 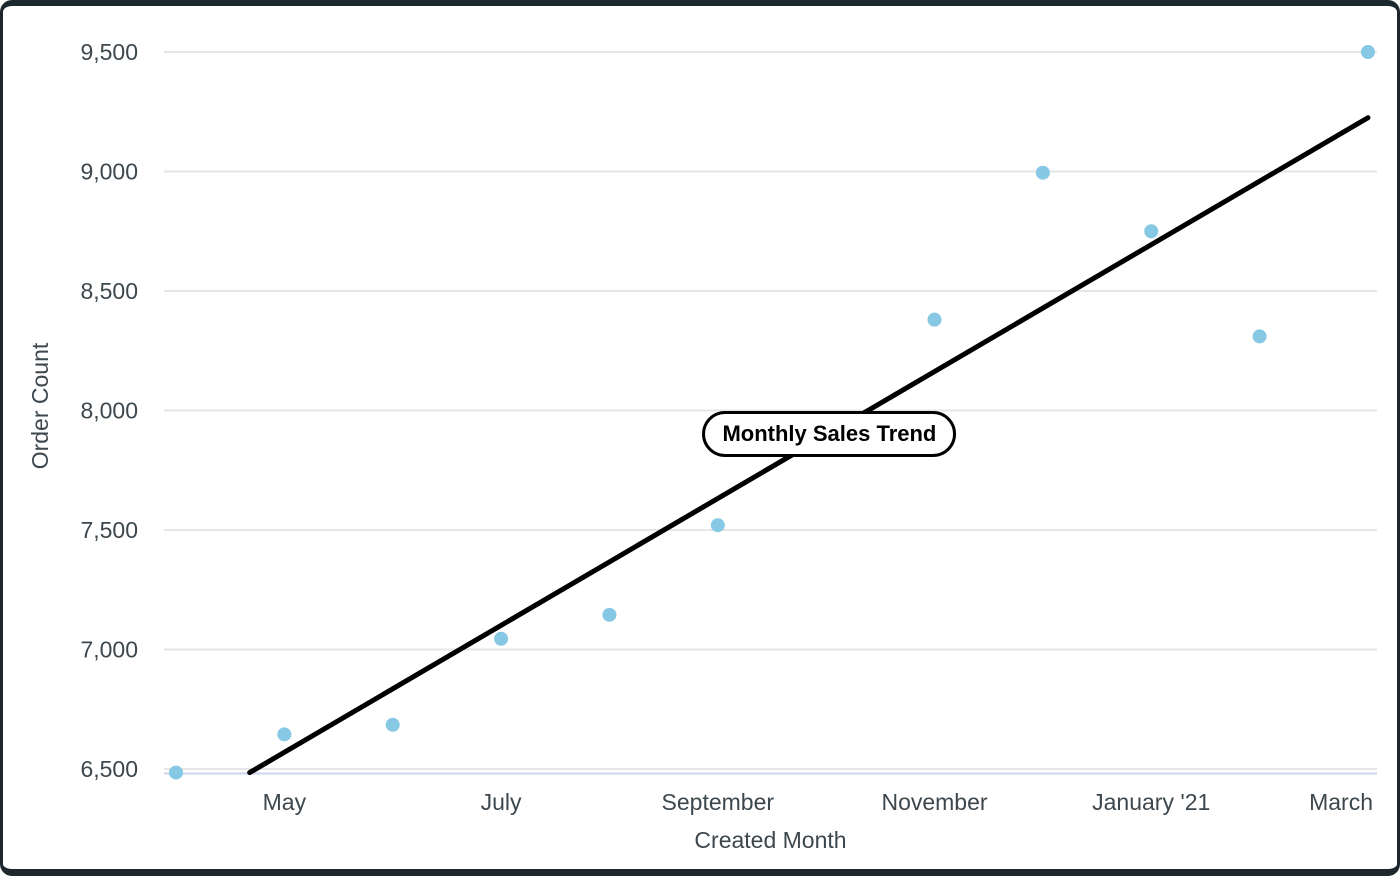 I want to click on x-tick-label: September, so click(x=718, y=802).